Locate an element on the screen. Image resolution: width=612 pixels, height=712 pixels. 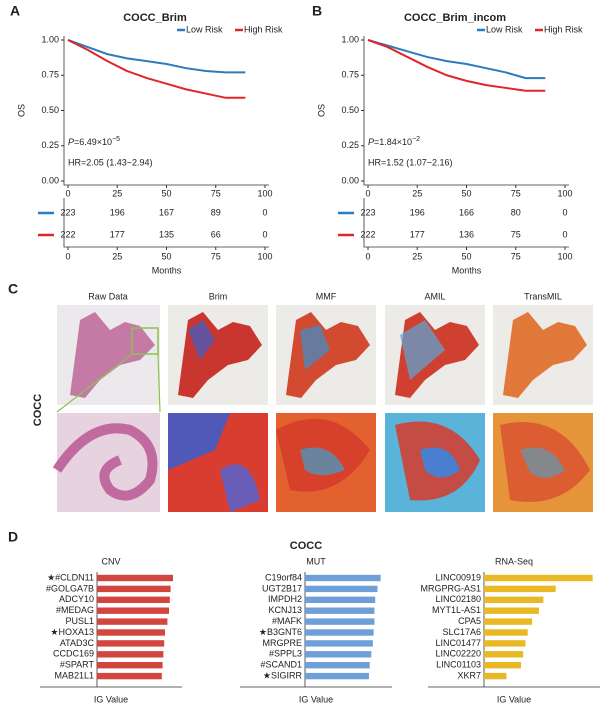
category-label: #MAFK is located at coordinates (287, 621).